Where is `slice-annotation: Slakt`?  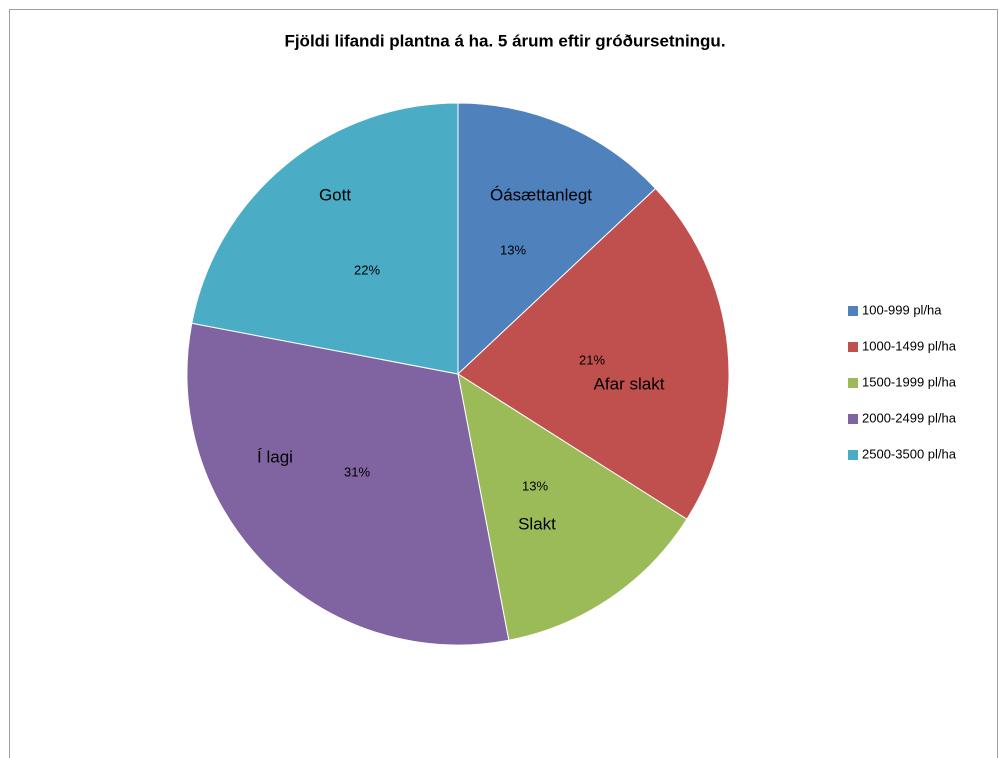 slice-annotation: Slakt is located at coordinates (537, 523).